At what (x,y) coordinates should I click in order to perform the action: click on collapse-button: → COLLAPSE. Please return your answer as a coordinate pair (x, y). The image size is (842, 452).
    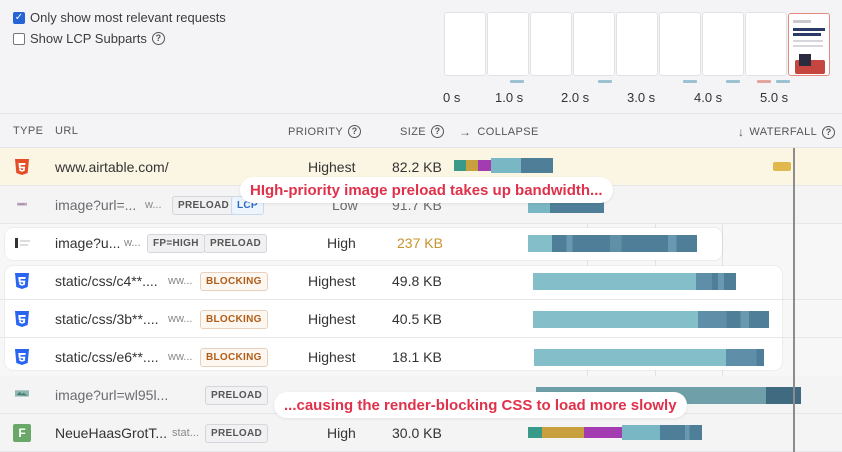
    Looking at the image, I should click on (499, 132).